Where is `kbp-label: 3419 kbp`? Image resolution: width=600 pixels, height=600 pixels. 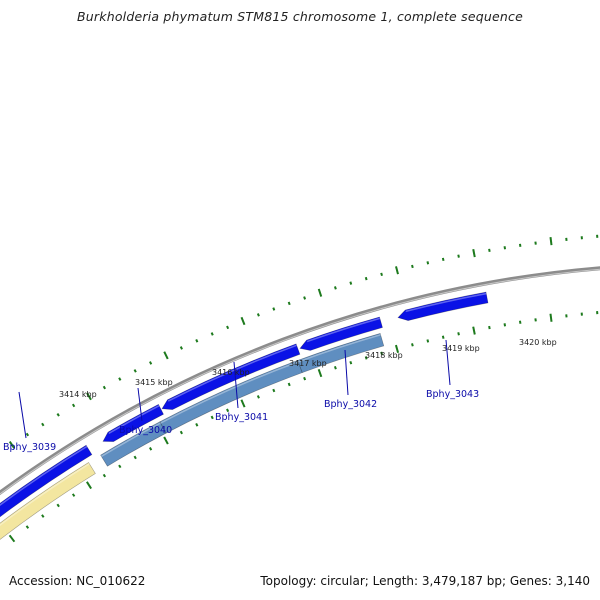
kbp-label: 3419 kbp is located at coordinates (461, 348).